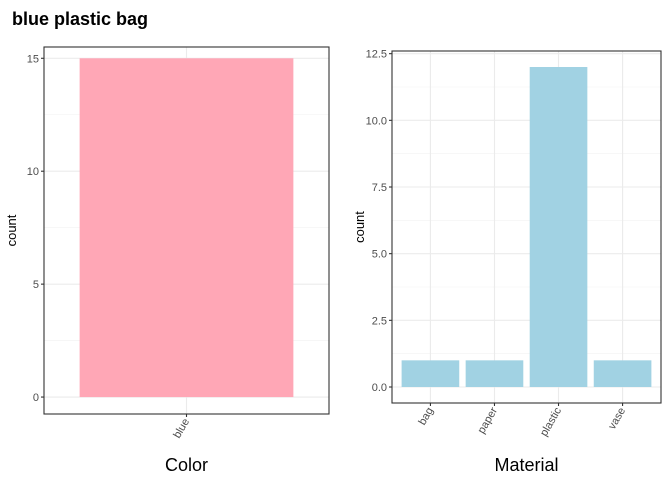 The height and width of the screenshot is (480, 672). I want to click on x-tick-label: blue, so click(181, 429).